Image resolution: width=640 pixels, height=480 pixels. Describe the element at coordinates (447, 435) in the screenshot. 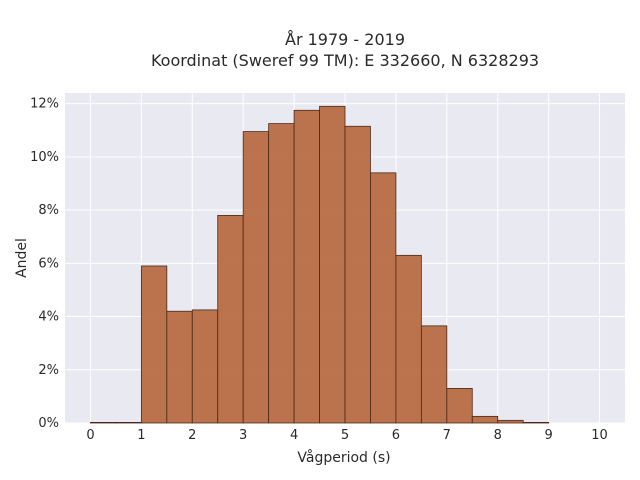

I see `x-tick-label: 7` at that location.